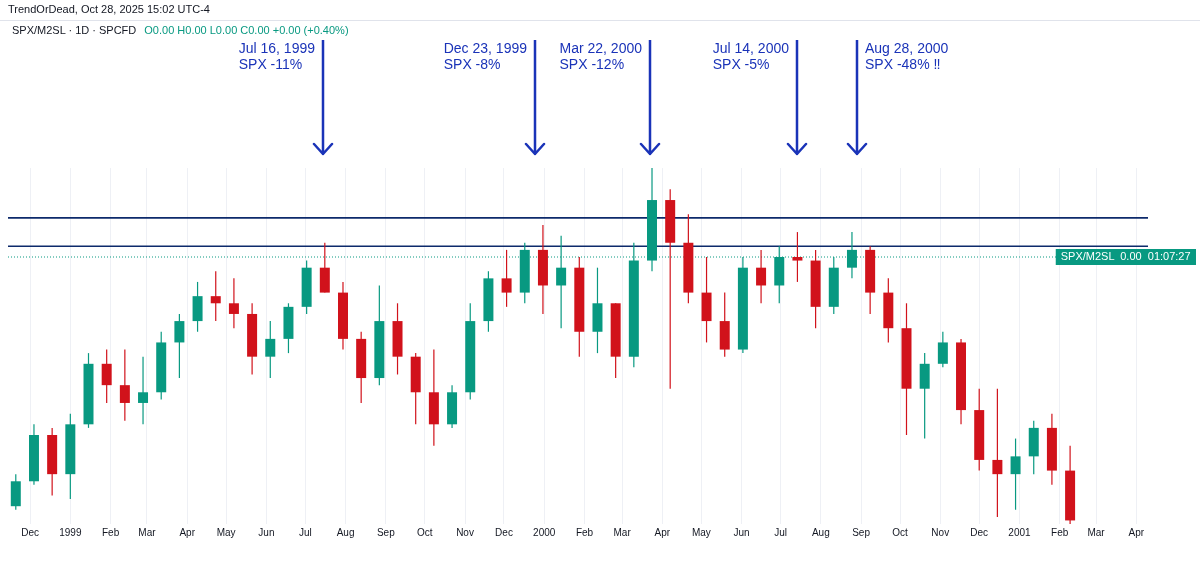 This screenshot has height=581, width=1200. I want to click on x-tick-label: 2000, so click(544, 532).